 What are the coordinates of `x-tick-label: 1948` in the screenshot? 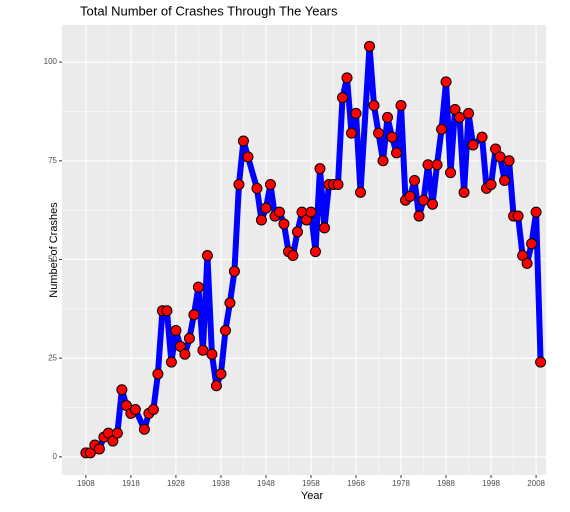 It's located at (266, 483).